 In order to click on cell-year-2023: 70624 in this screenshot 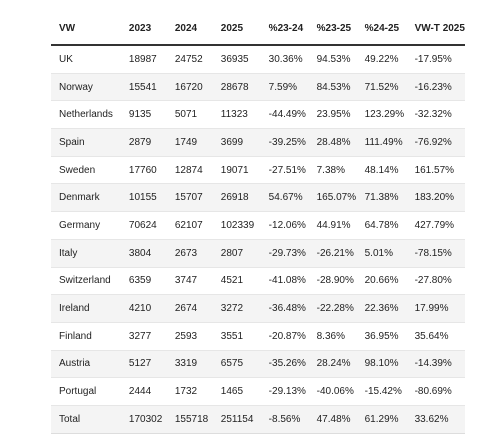, I will do `click(143, 225)`.